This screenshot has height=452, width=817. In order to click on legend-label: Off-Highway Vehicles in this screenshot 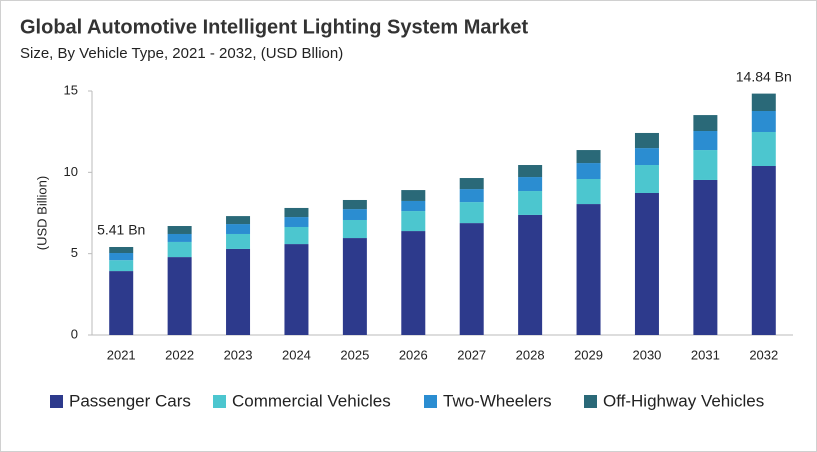, I will do `click(683, 400)`.